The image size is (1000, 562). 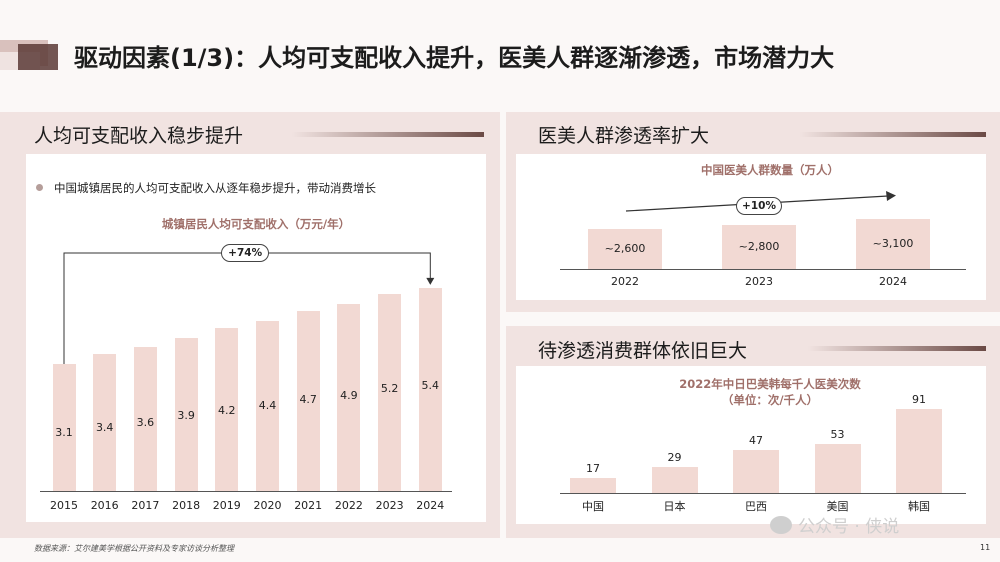 I want to click on x-tick-label: 2019, so click(x=226, y=505).